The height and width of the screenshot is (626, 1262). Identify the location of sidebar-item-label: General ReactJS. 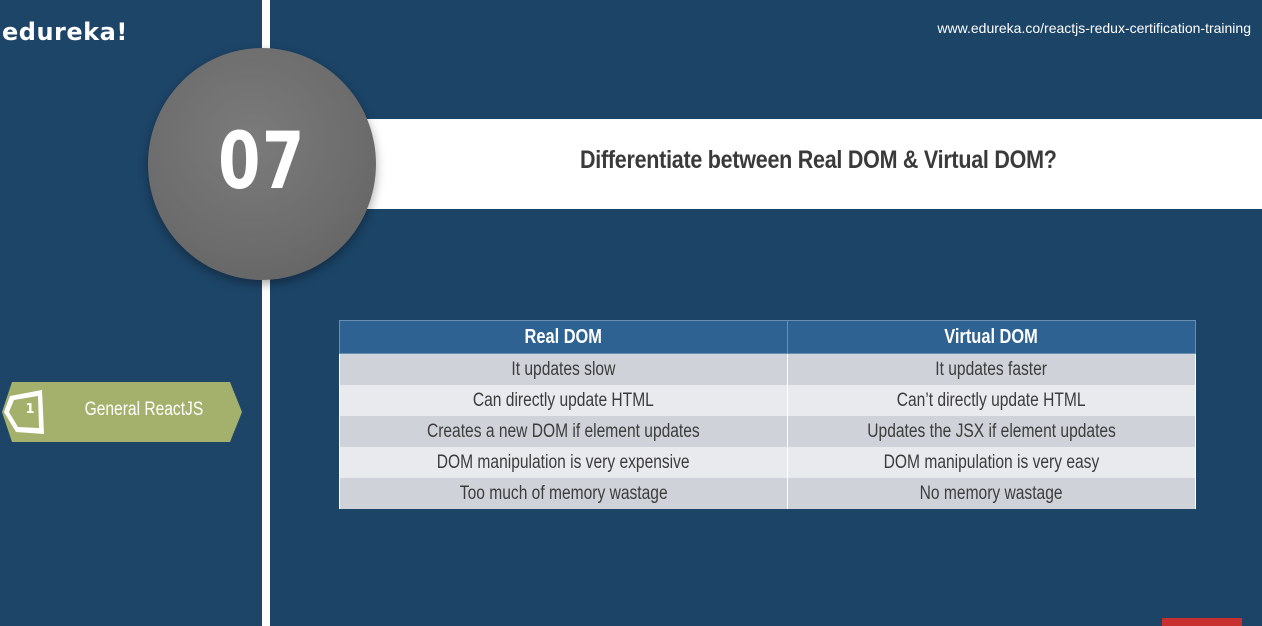
(144, 409).